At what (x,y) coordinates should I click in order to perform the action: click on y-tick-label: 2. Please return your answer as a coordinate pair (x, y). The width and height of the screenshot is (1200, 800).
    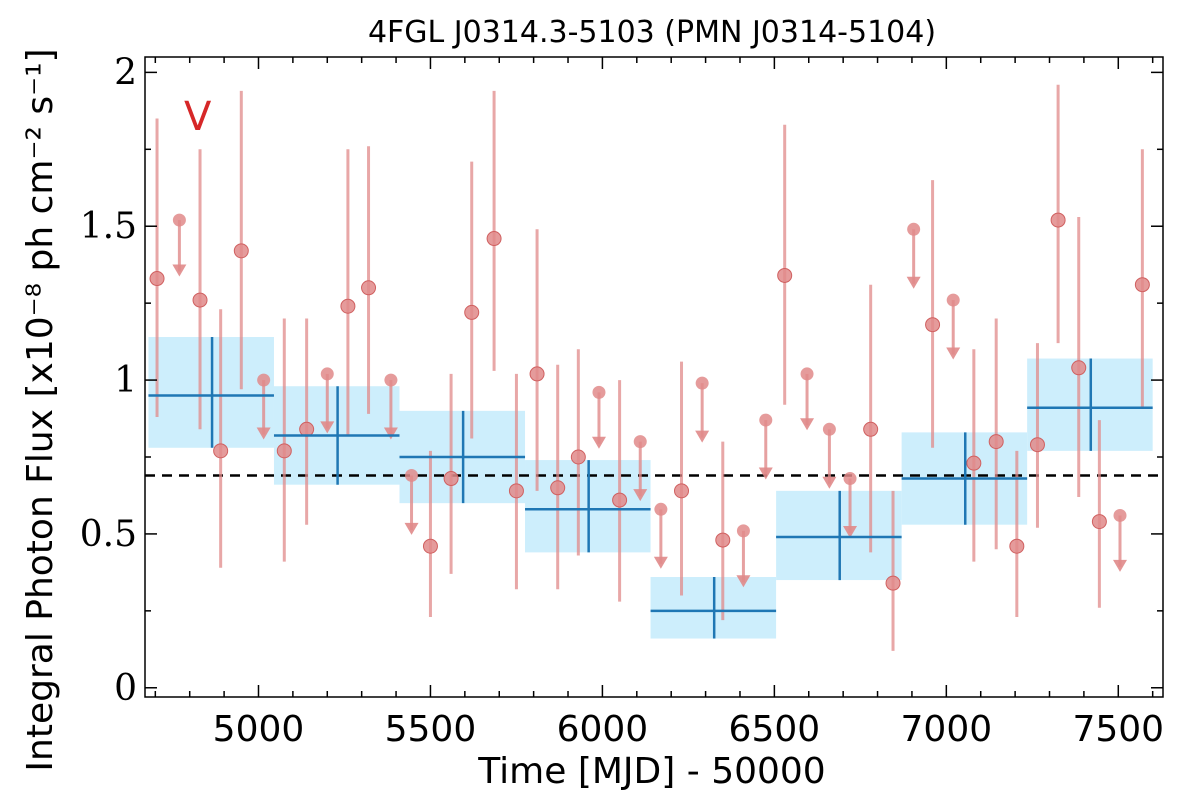
    Looking at the image, I should click on (125, 72).